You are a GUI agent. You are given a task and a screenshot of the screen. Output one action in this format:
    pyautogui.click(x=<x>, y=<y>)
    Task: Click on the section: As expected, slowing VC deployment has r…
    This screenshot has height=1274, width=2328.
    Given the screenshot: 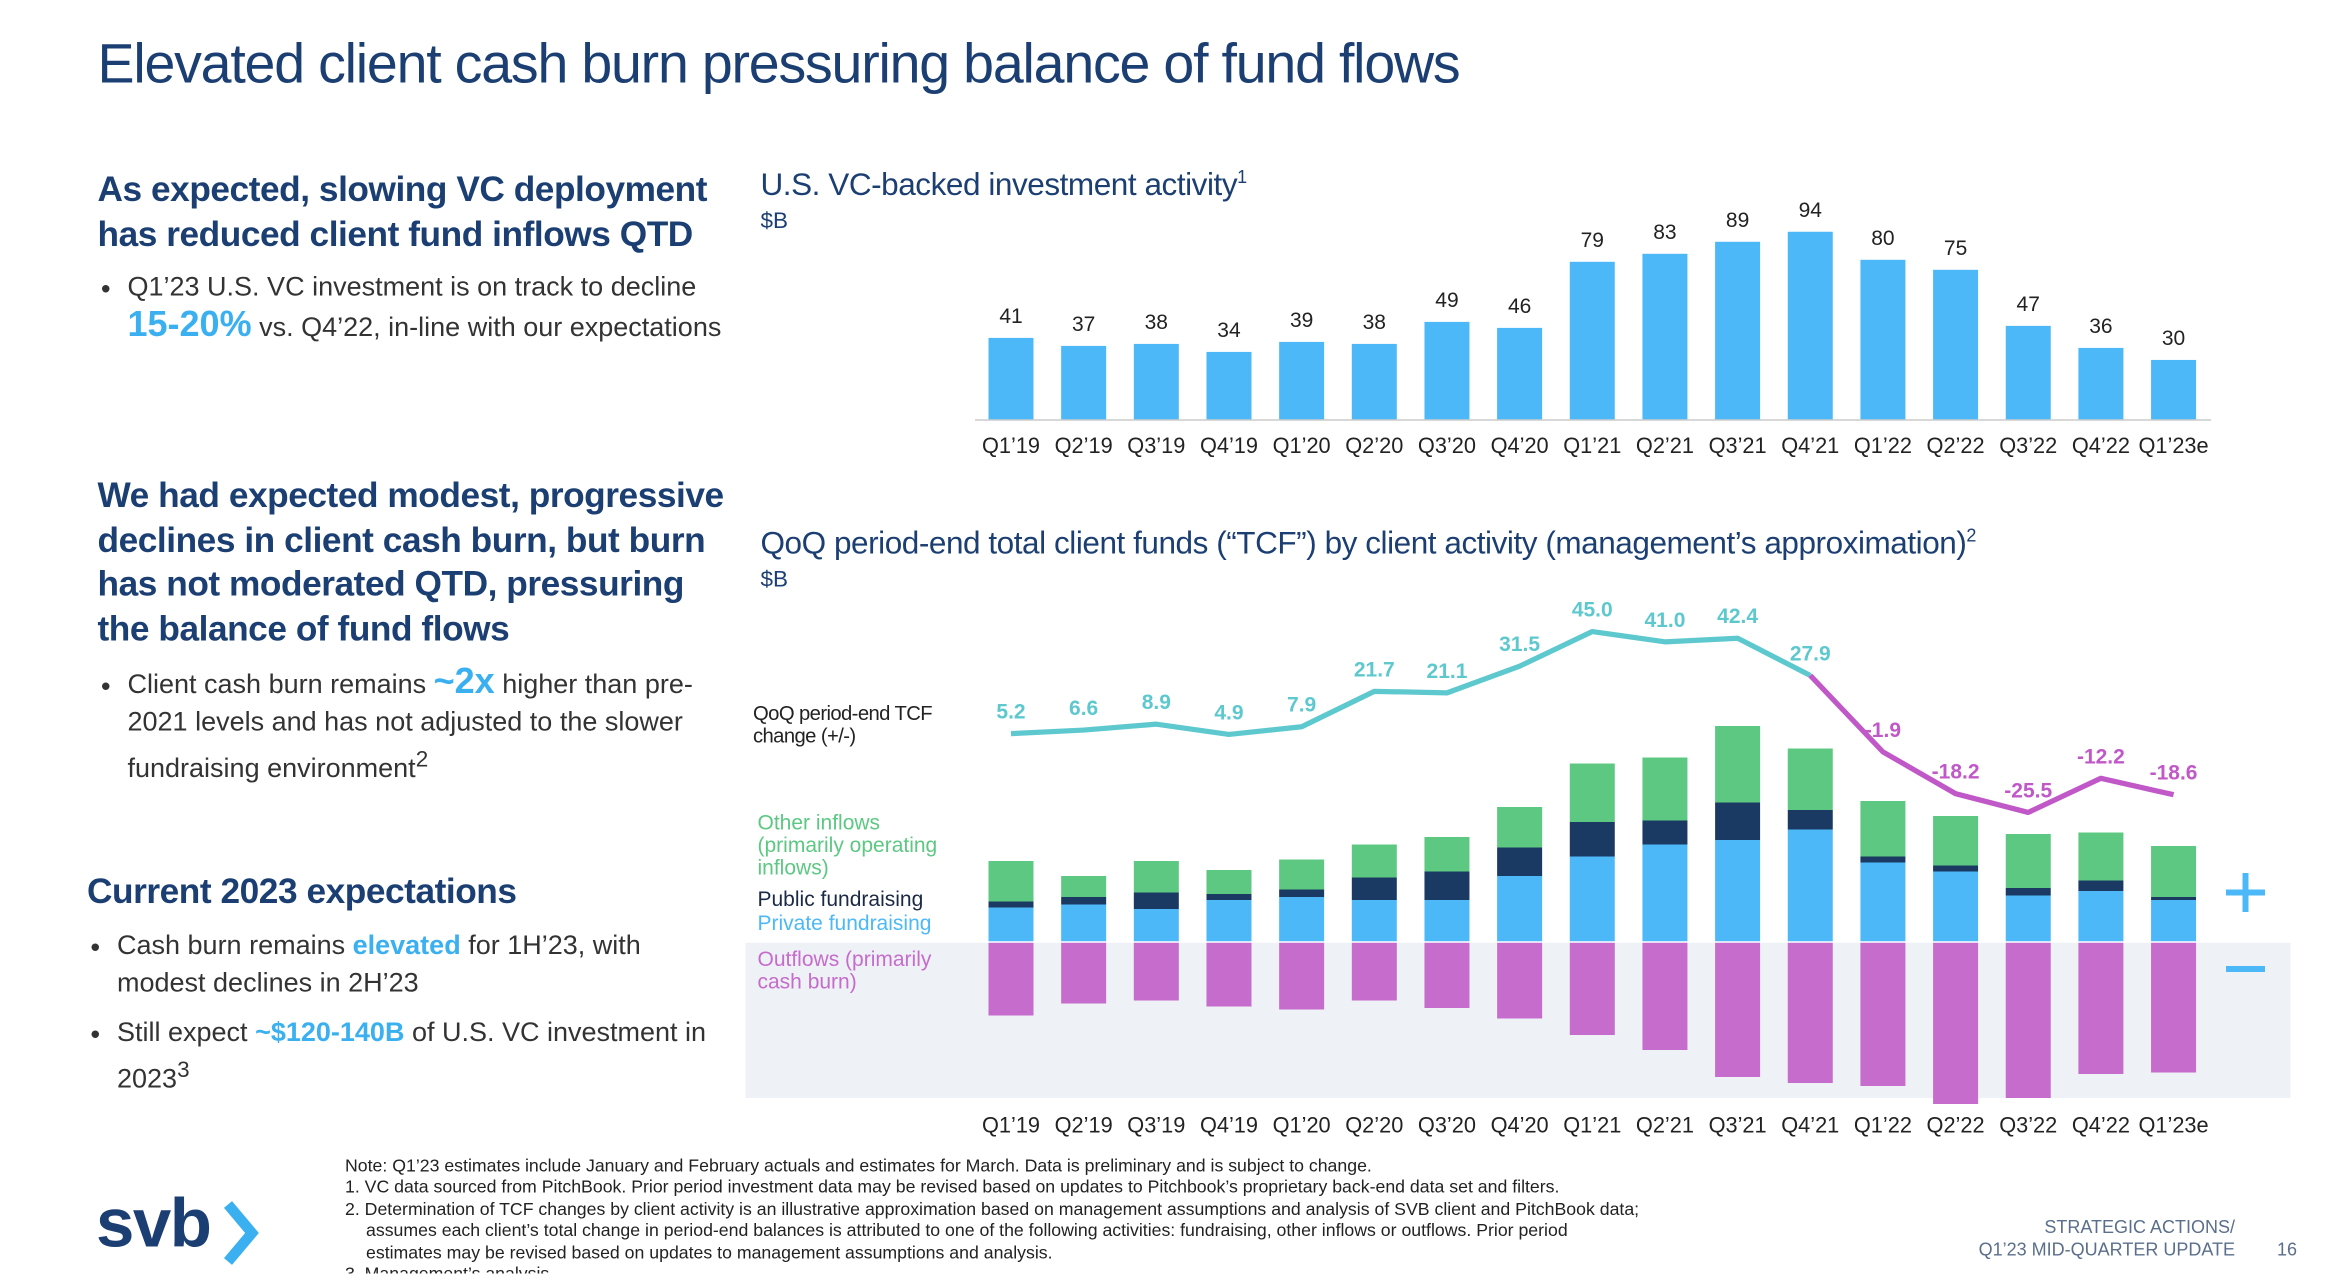 What is the action you would take?
    pyautogui.click(x=413, y=263)
    